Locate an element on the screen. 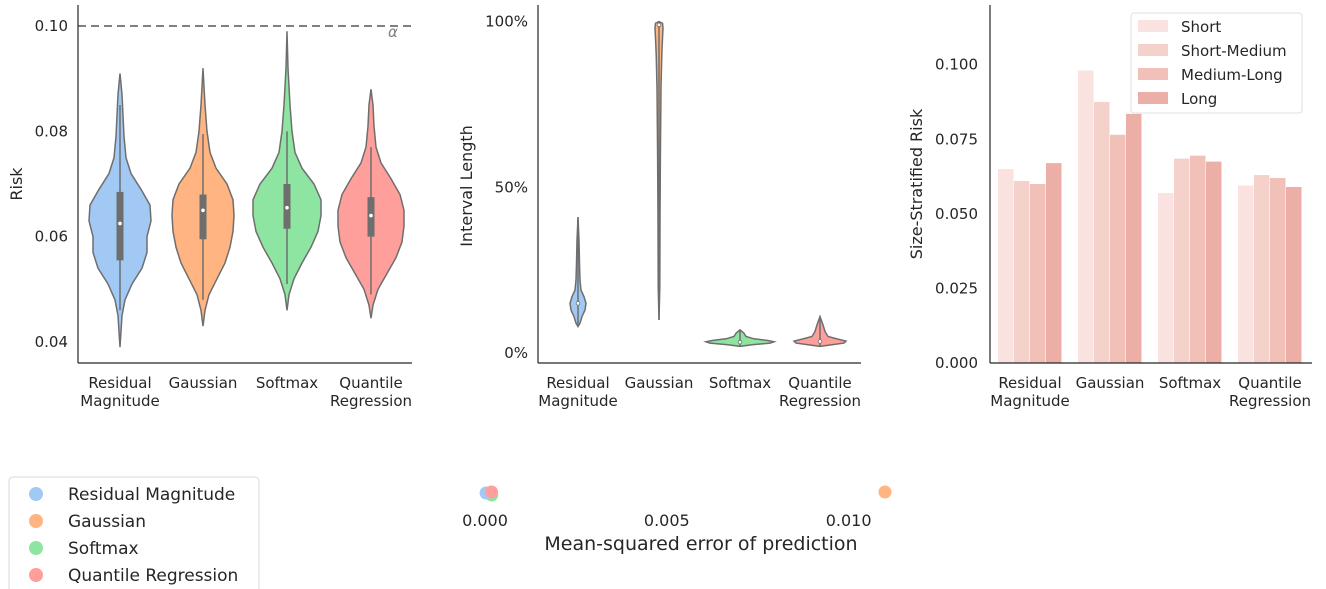 The height and width of the screenshot is (589, 1326). y-tick-label: 100% is located at coordinates (506, 22).